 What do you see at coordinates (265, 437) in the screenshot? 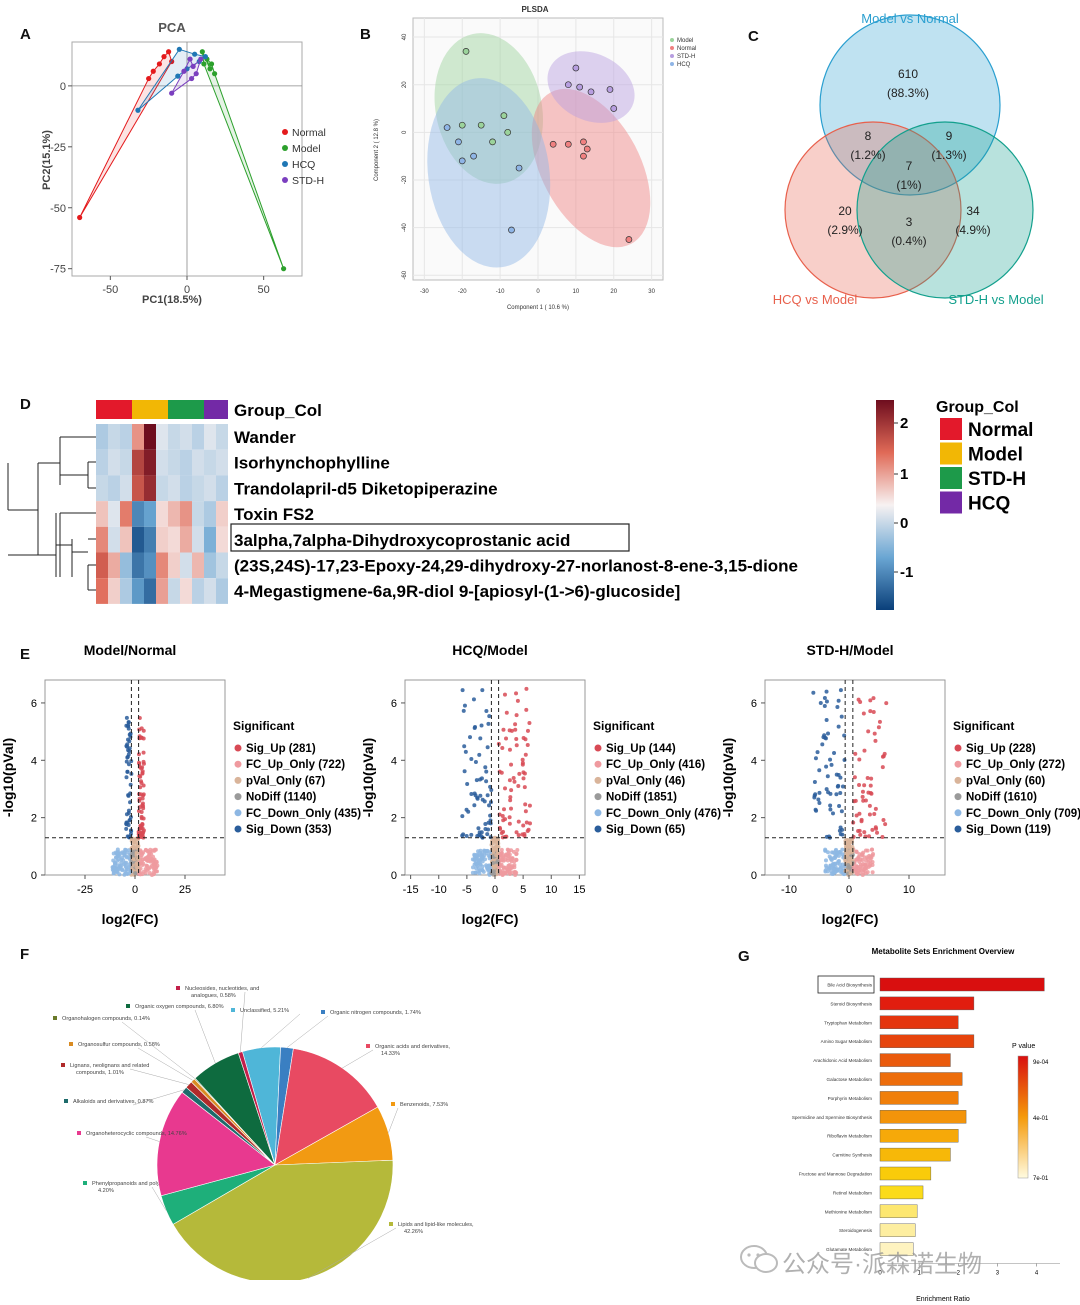
I see `heatmap-row-label: Wander` at bounding box center [265, 437].